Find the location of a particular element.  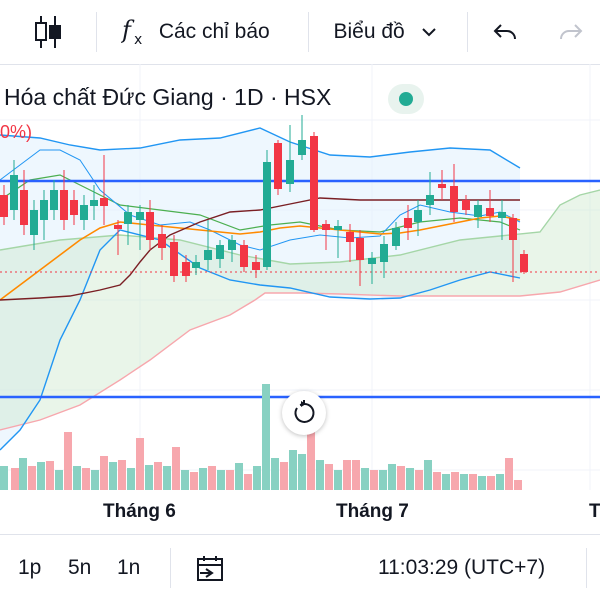

chart-toolbar: f x Các chỉ báo Biểu đồ is located at coordinates (300, 32).